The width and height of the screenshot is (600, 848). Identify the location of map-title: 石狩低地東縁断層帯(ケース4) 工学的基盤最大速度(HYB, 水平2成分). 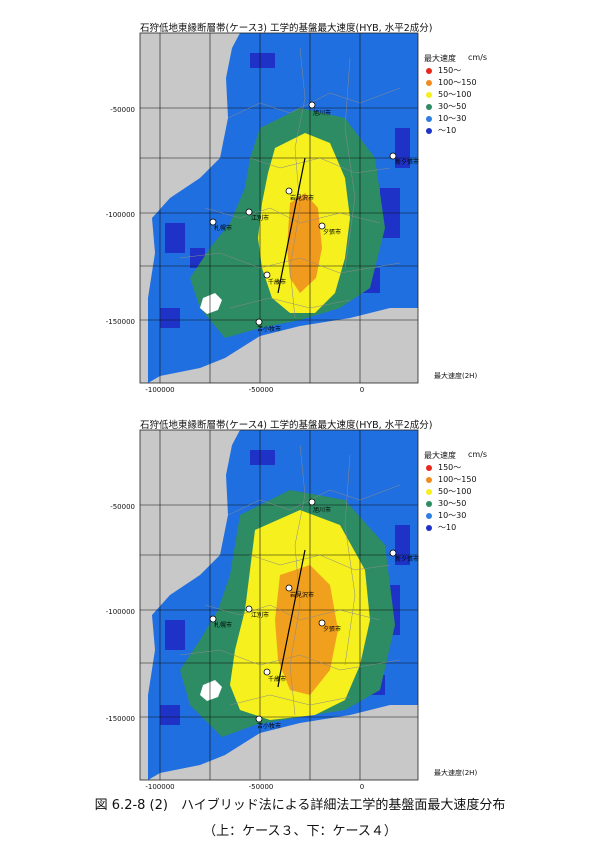
(286, 425).